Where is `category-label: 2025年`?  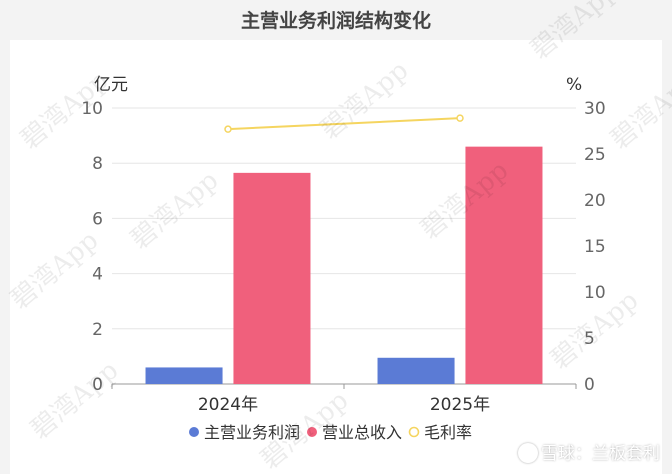 category-label: 2025年 is located at coordinates (460, 405).